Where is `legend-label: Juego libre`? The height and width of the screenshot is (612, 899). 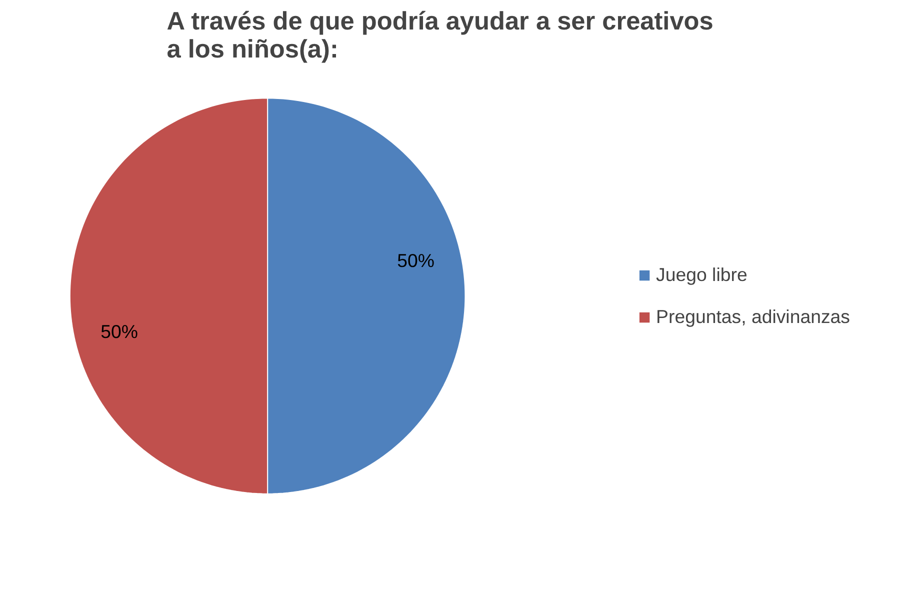
legend-label: Juego libre is located at coordinates (702, 275).